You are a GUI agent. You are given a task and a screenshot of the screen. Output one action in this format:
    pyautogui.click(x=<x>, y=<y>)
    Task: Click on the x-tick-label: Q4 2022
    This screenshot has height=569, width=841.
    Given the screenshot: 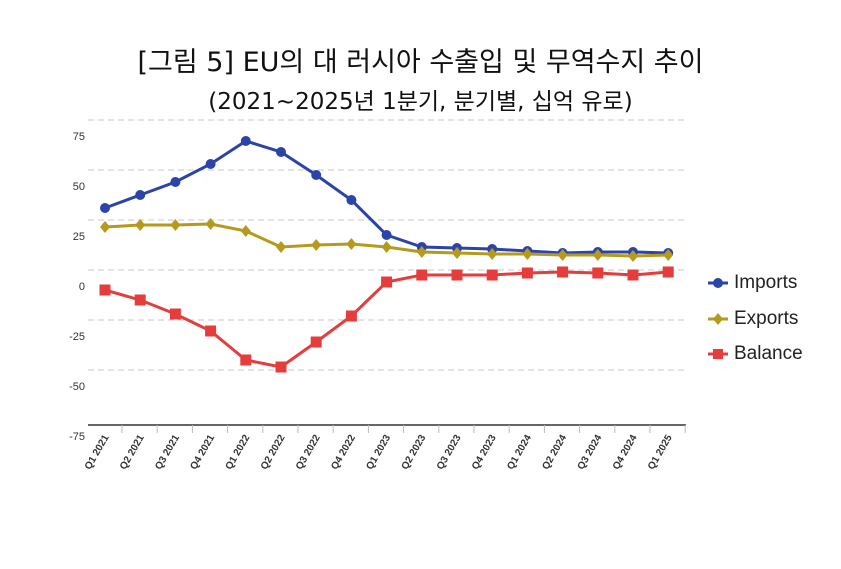 What is the action you would take?
    pyautogui.click(x=343, y=452)
    